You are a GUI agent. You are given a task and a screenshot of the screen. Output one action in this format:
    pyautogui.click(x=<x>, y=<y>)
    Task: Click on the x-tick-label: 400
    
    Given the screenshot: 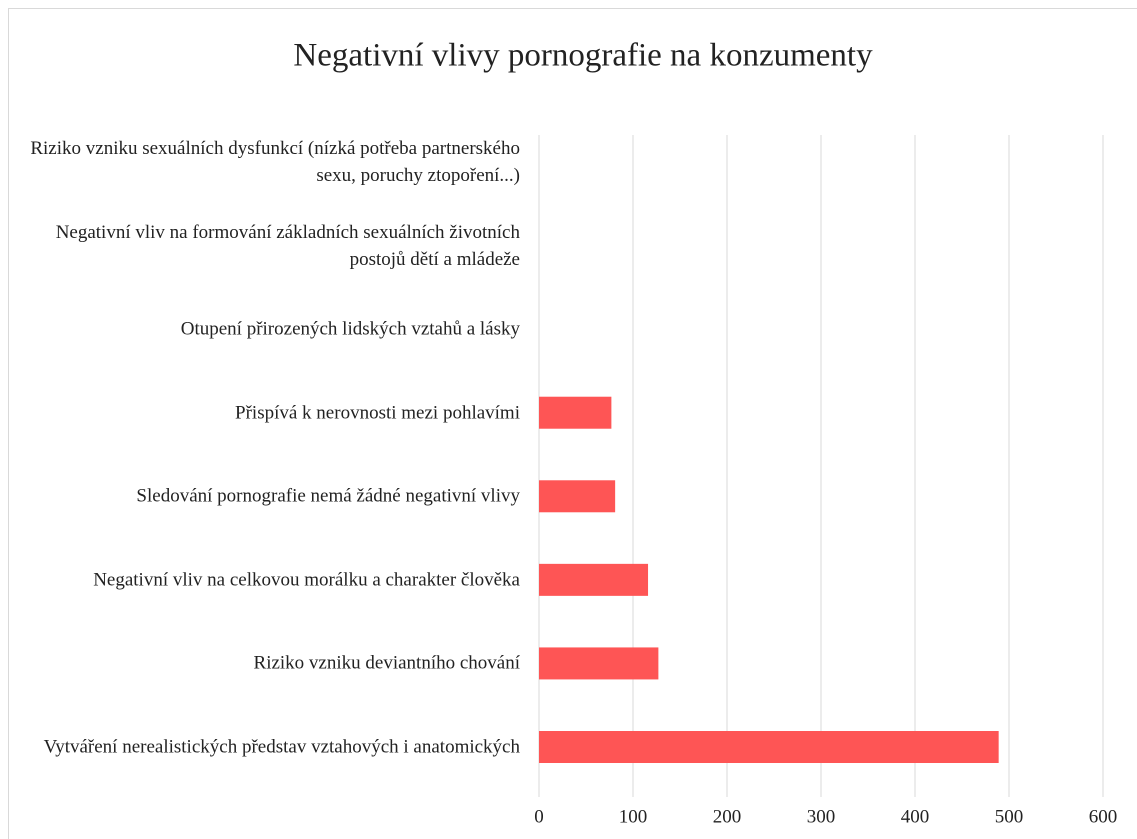 What is the action you would take?
    pyautogui.click(x=915, y=816)
    